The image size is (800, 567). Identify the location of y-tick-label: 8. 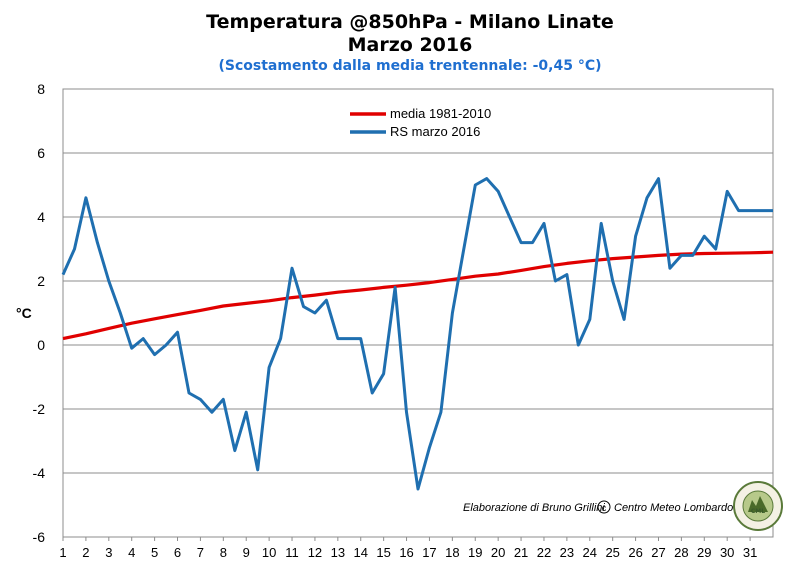
(41, 89).